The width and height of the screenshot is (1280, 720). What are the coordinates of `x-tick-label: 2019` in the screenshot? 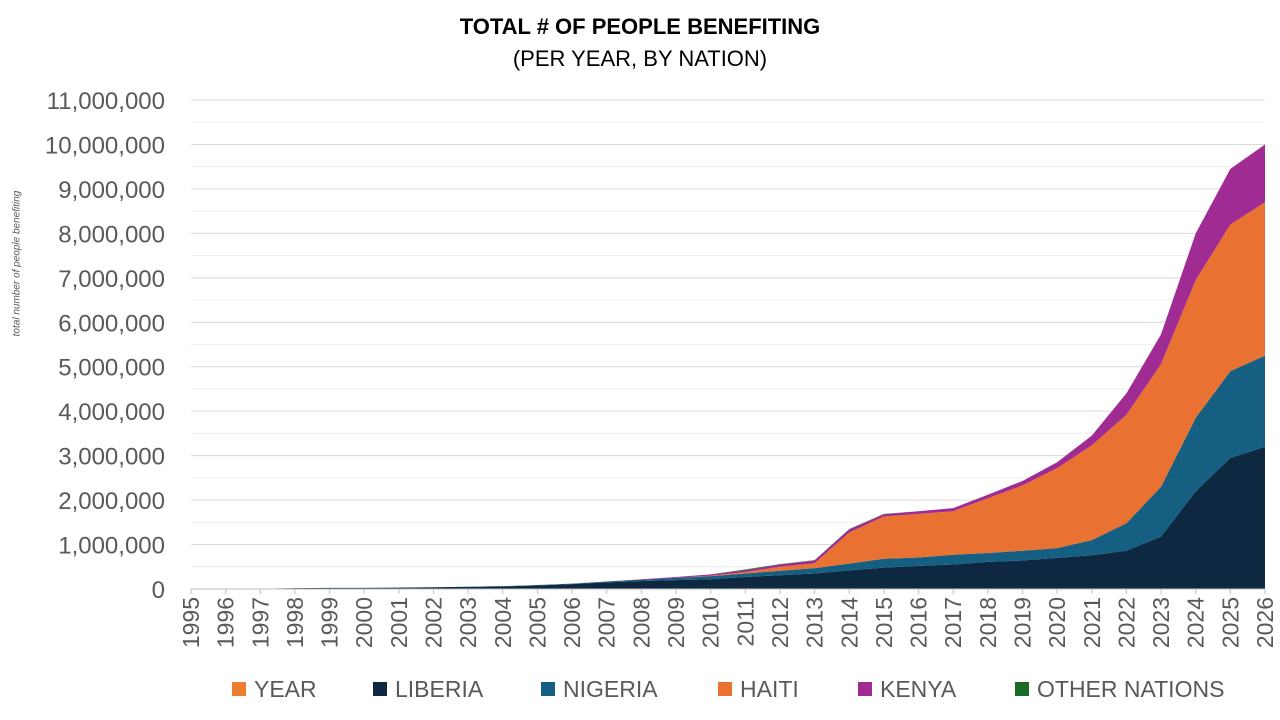 It's located at (1022, 622).